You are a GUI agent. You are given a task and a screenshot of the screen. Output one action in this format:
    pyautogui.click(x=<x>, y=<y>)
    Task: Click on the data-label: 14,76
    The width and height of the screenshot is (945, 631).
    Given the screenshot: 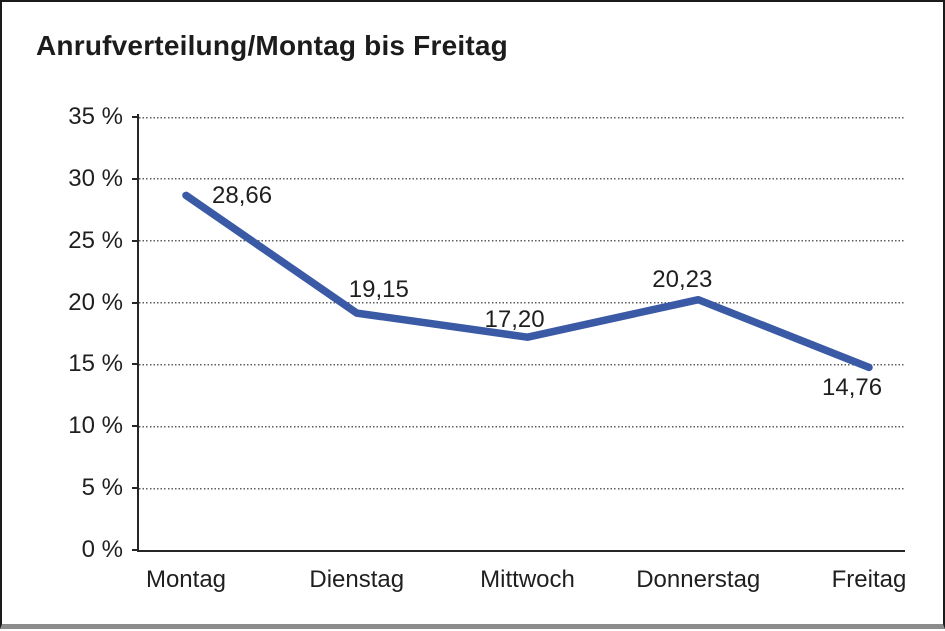 What is the action you would take?
    pyautogui.click(x=852, y=388)
    